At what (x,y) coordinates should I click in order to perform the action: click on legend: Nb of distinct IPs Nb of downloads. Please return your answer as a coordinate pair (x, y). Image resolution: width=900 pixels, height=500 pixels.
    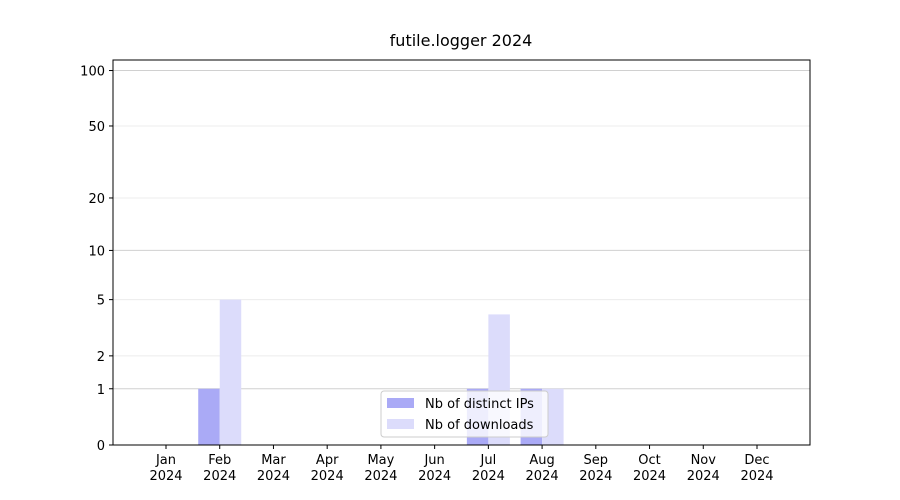
    Looking at the image, I should click on (464, 414).